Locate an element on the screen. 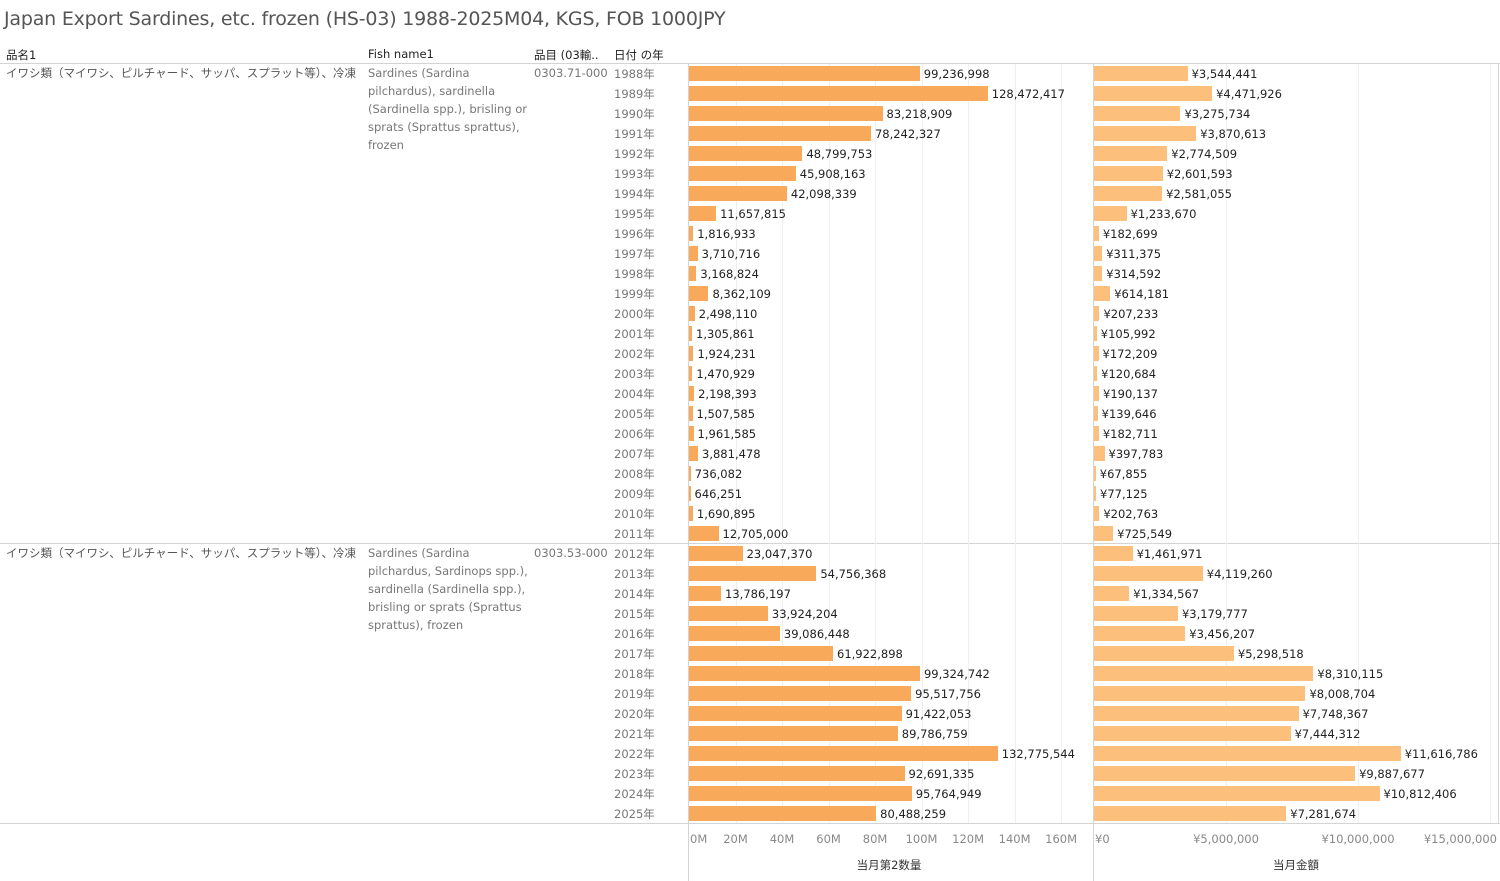  quantity-label: 3,168,824 is located at coordinates (729, 274).